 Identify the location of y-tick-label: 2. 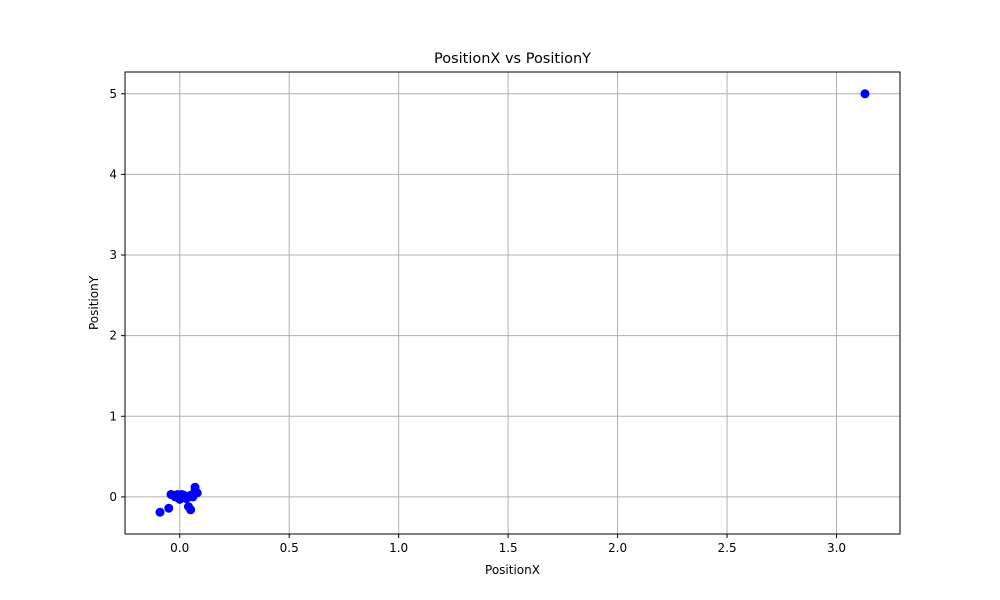
(113, 336).